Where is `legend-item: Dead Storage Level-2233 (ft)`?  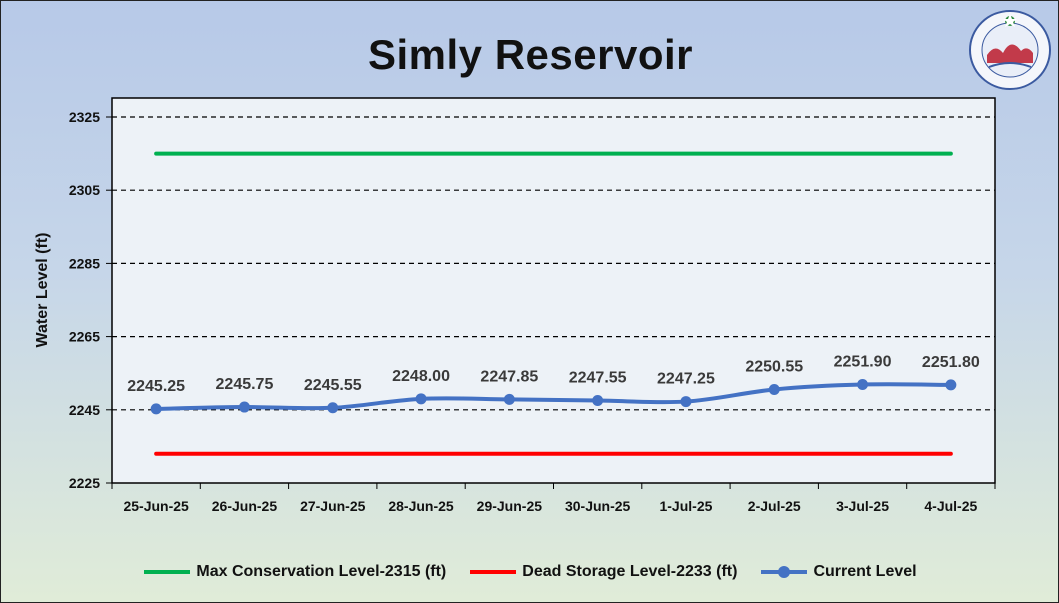 legend-item: Dead Storage Level-2233 (ft) is located at coordinates (603, 572).